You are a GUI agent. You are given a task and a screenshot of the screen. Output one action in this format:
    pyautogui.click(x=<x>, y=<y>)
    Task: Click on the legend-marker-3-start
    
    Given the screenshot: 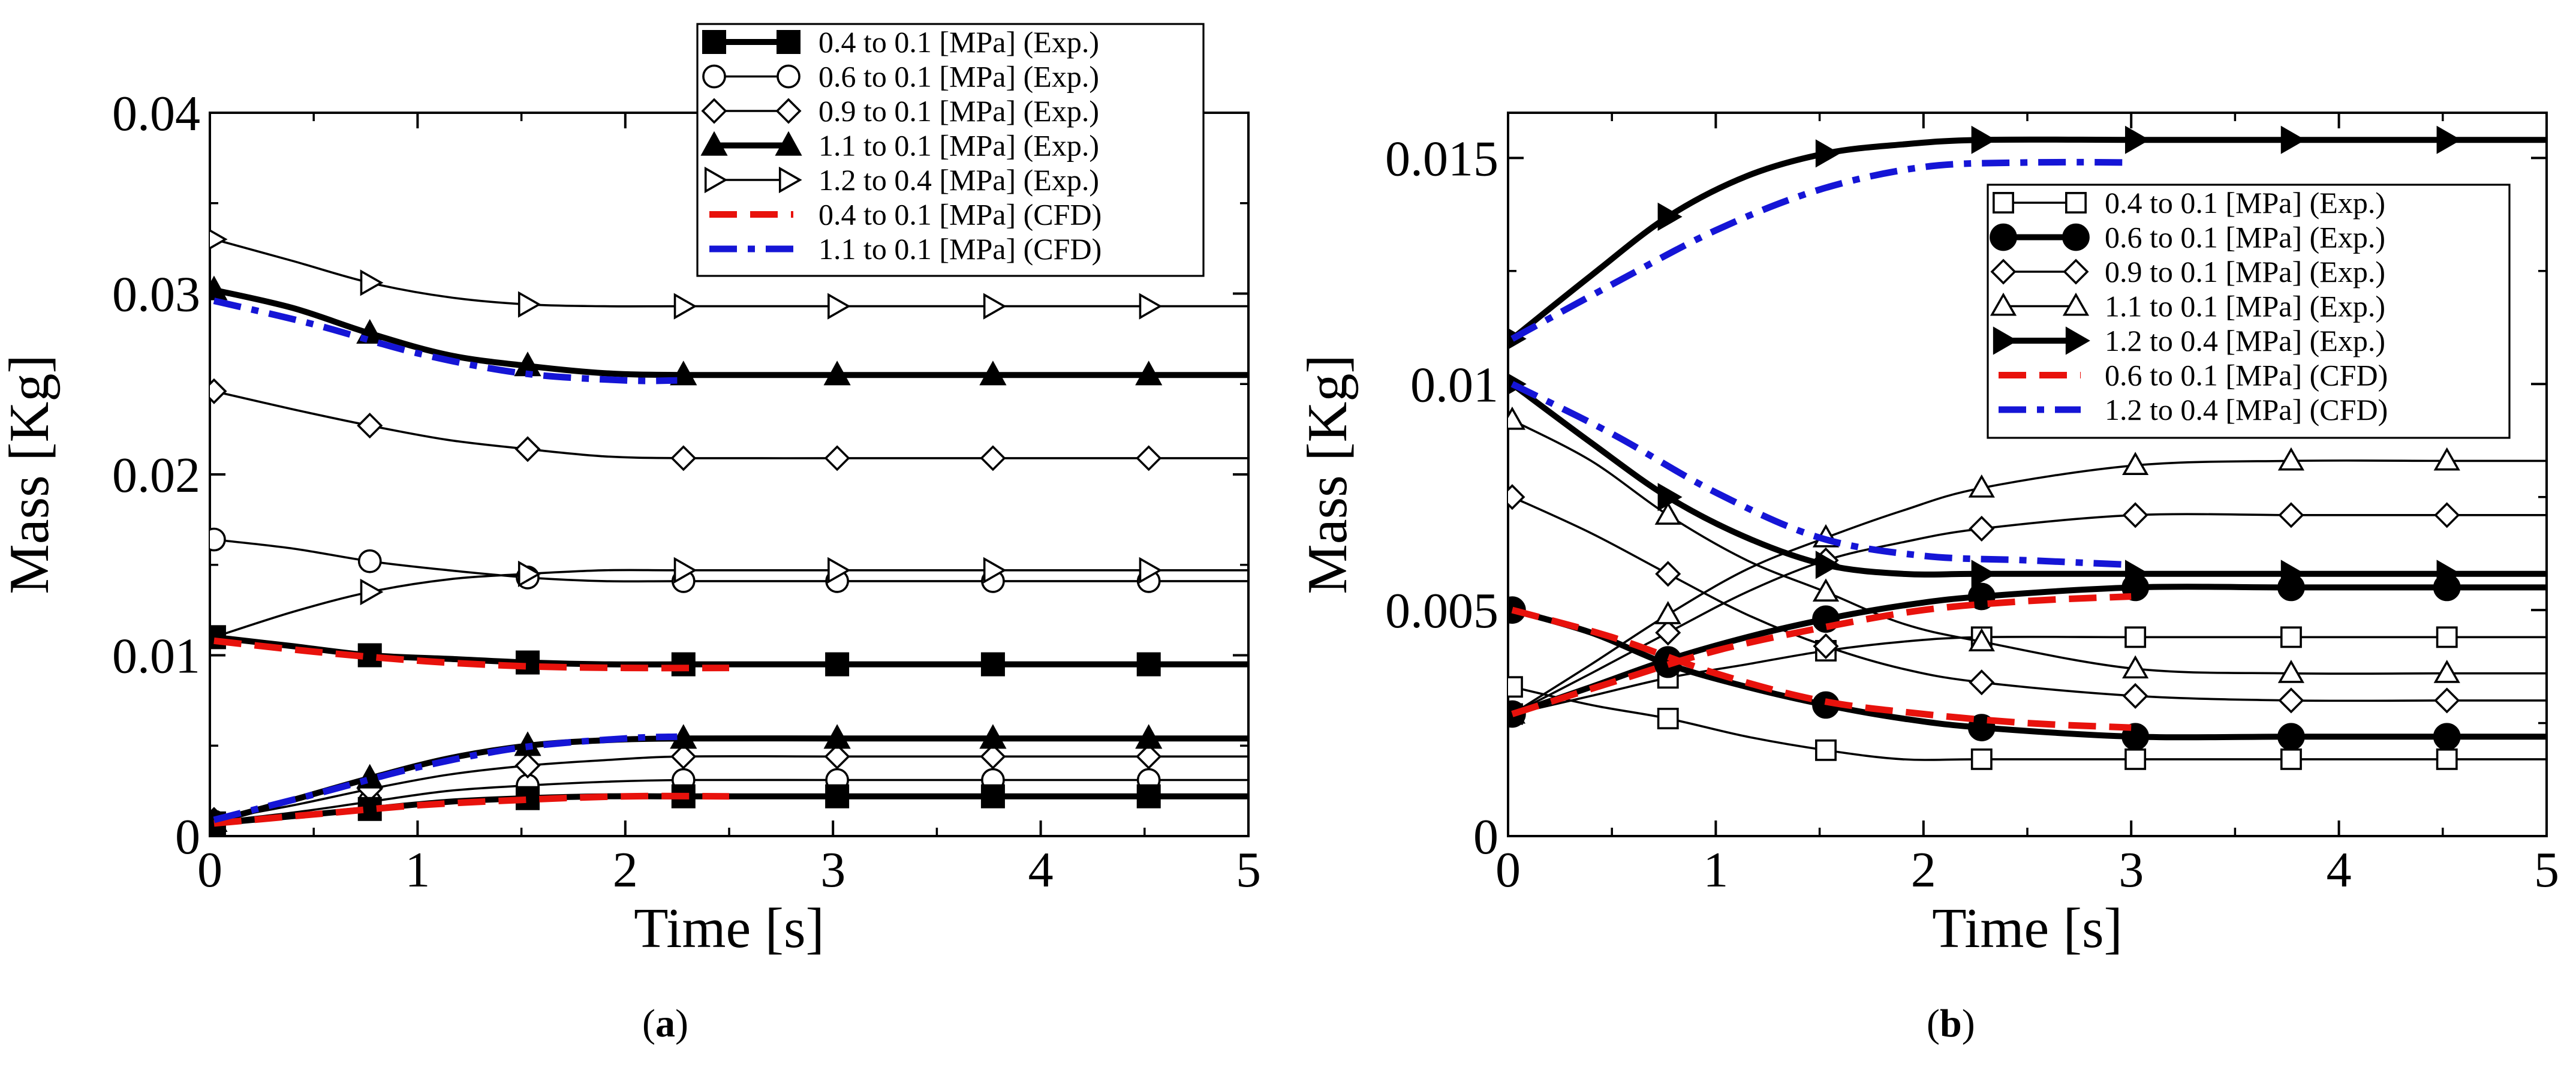 What is the action you would take?
    pyautogui.click(x=2004, y=304)
    